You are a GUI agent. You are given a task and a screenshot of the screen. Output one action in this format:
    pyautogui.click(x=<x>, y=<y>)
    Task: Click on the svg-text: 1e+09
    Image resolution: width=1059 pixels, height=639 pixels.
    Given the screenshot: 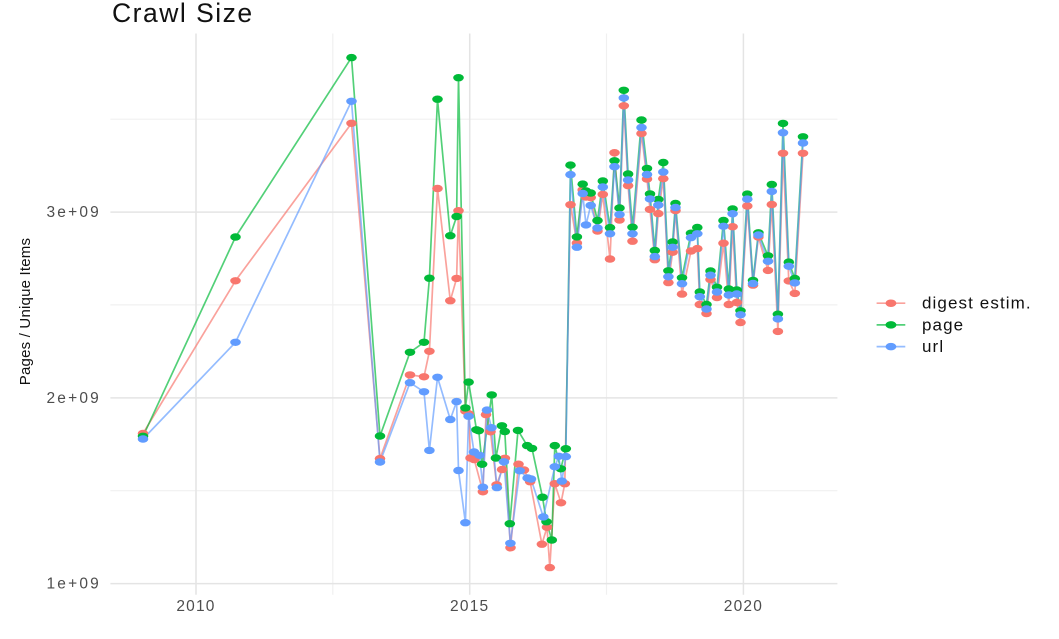 What is the action you would take?
    pyautogui.click(x=73, y=584)
    